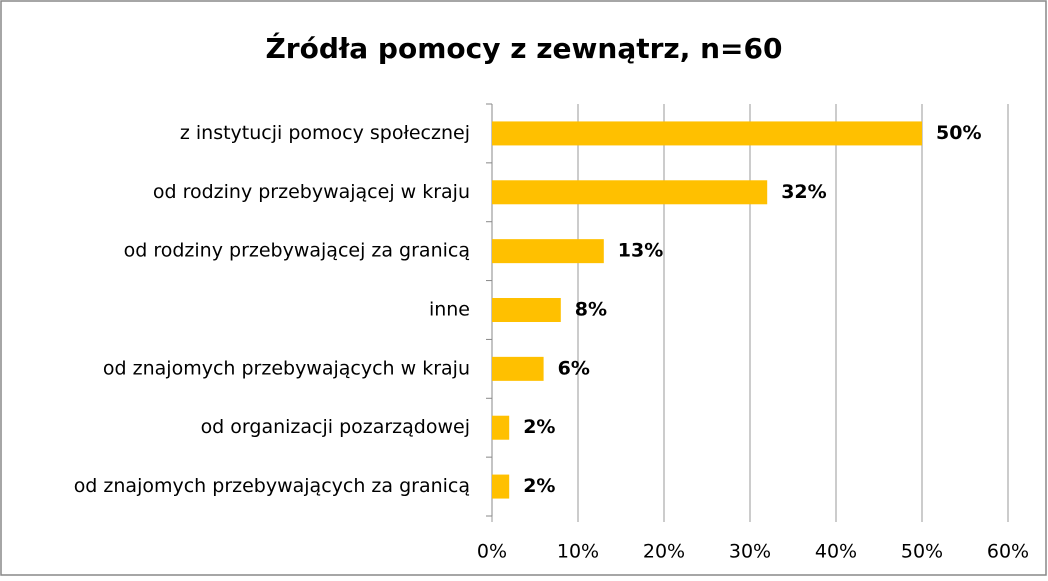 This screenshot has width=1048, height=581. I want to click on y-tick-label: od znajomych przebywających za granicą, so click(272, 486).